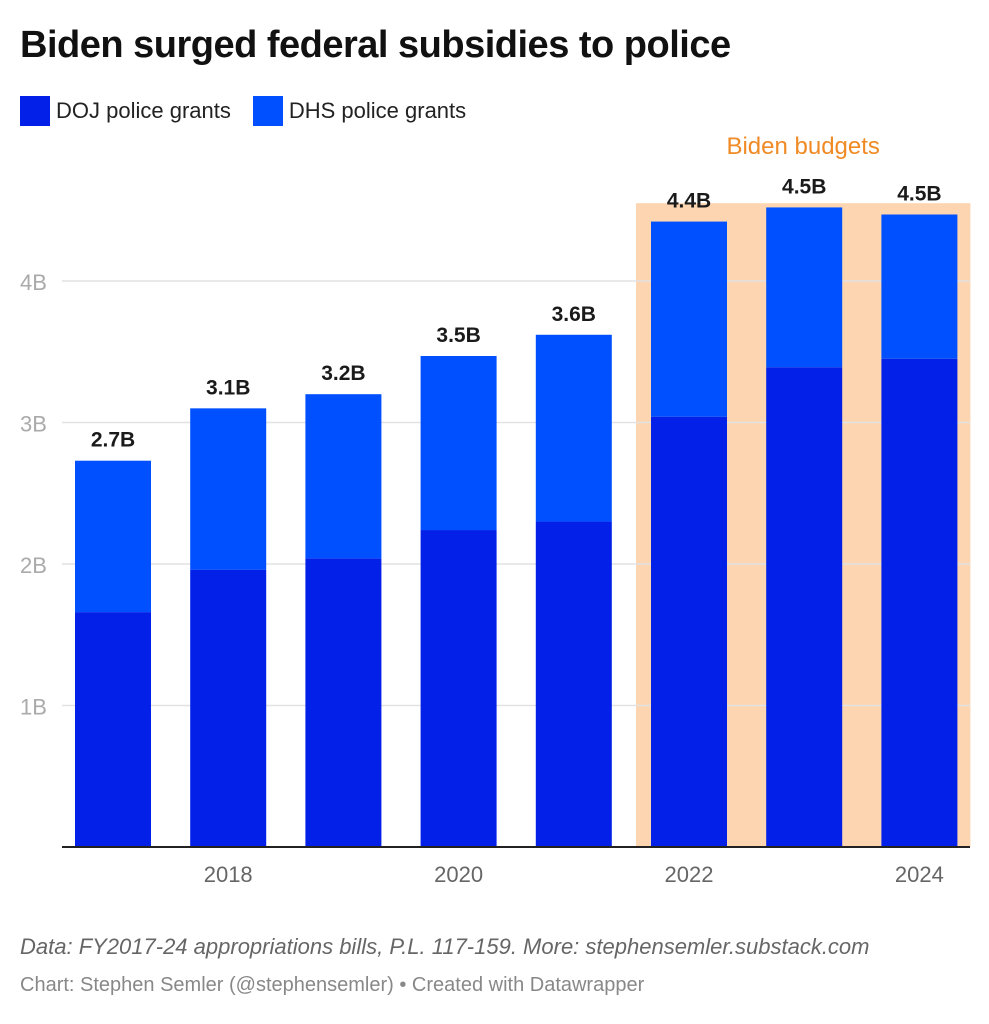 The width and height of the screenshot is (989, 1024). Describe the element at coordinates (143, 110) in the screenshot. I see `legend-label-doj: DOJ police grants` at that location.